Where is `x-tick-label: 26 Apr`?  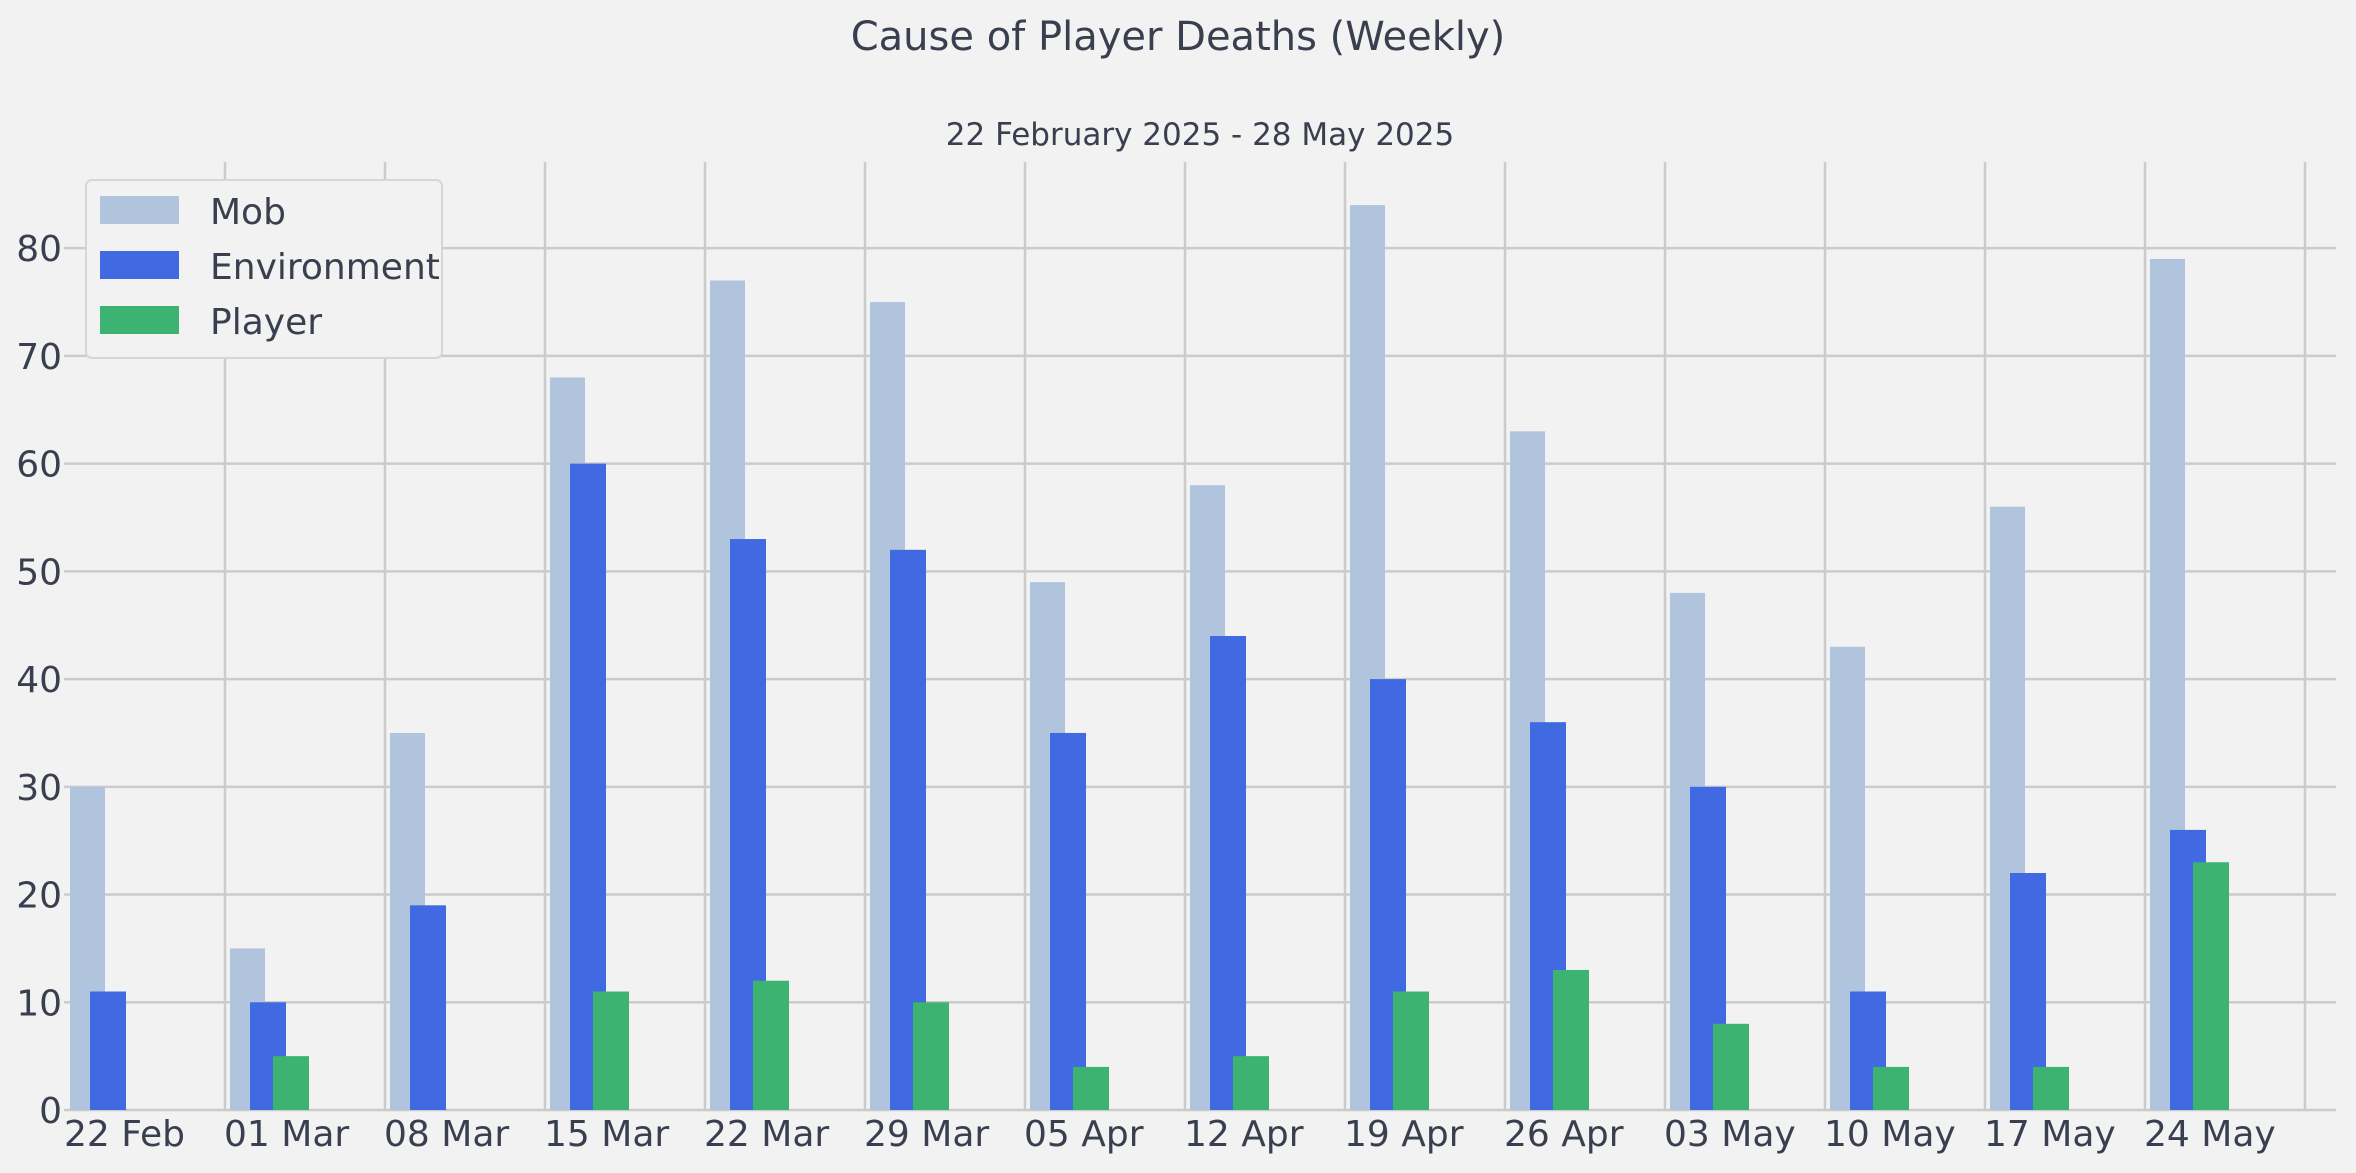 x-tick-label: 26 Apr is located at coordinates (1564, 1134).